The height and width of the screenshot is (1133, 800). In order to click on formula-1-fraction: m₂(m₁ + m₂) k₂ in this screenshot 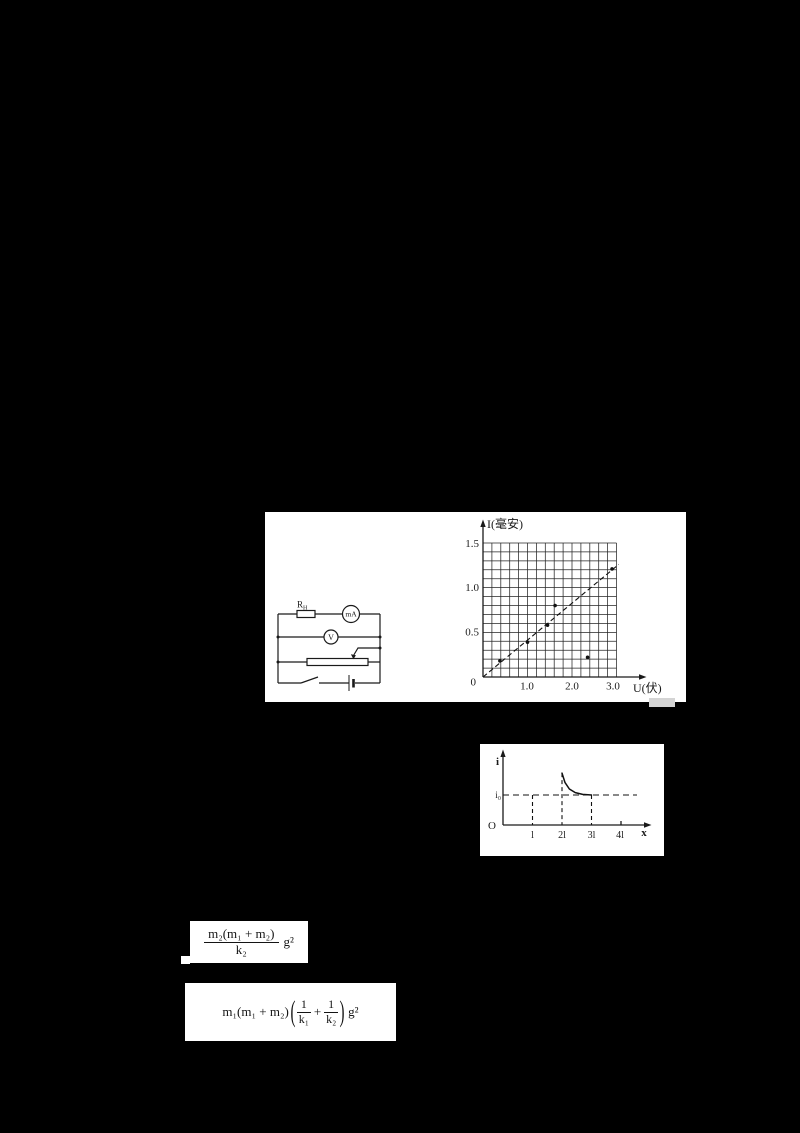, I will do `click(241, 942)`.